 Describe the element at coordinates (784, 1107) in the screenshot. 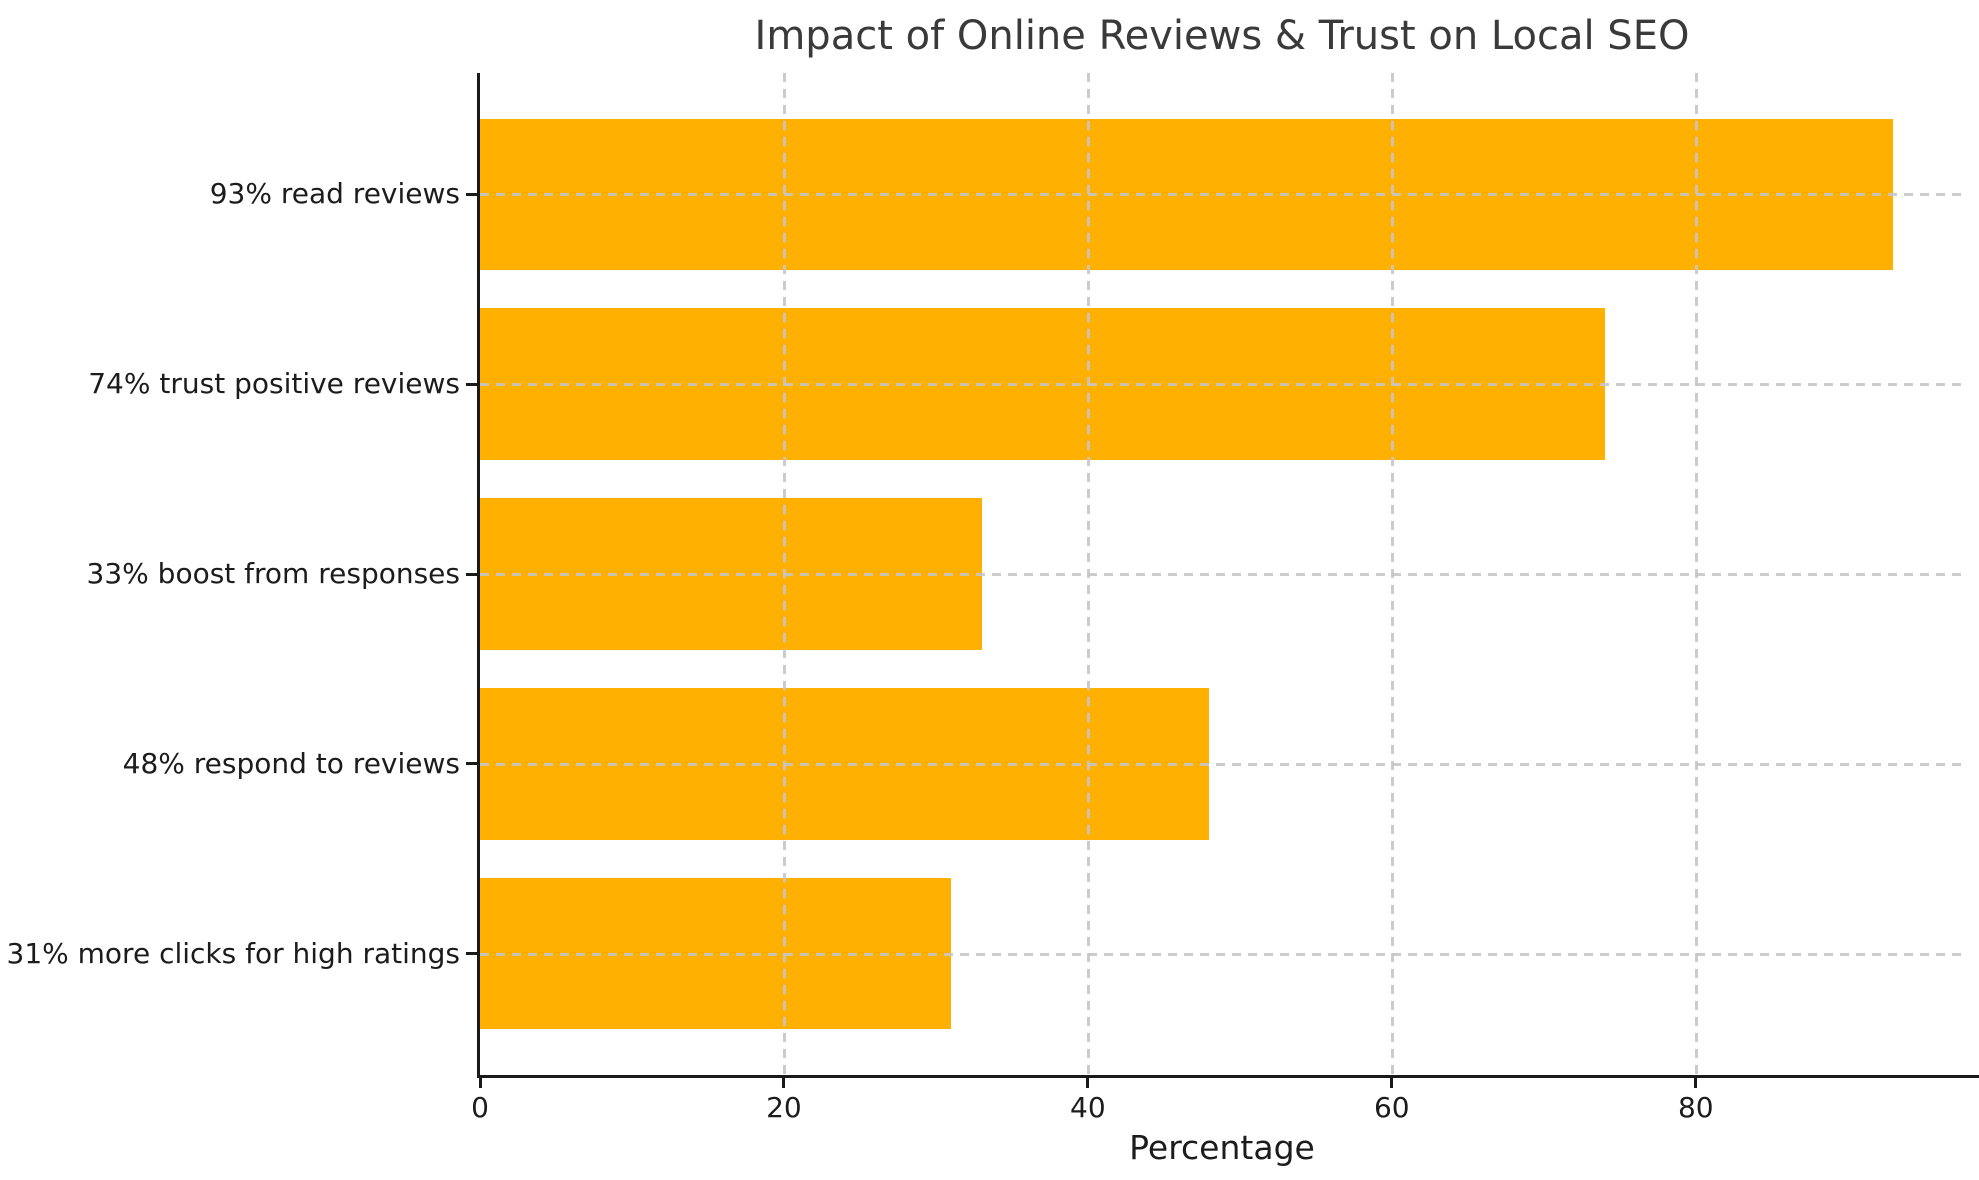

I see `x-tick-label: 20` at that location.